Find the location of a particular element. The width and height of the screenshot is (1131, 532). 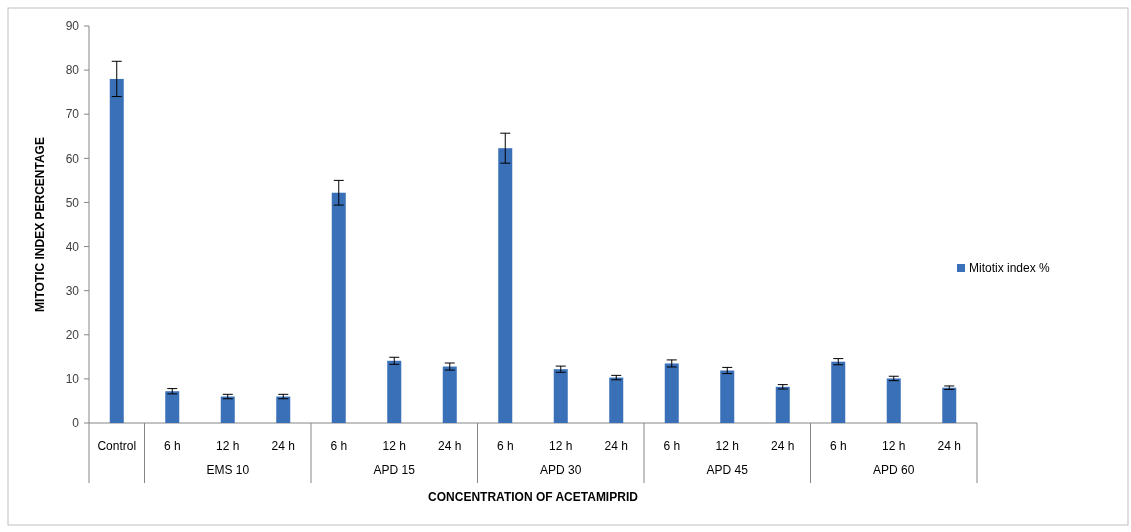

y-tick-label: 40 is located at coordinates (72, 246).